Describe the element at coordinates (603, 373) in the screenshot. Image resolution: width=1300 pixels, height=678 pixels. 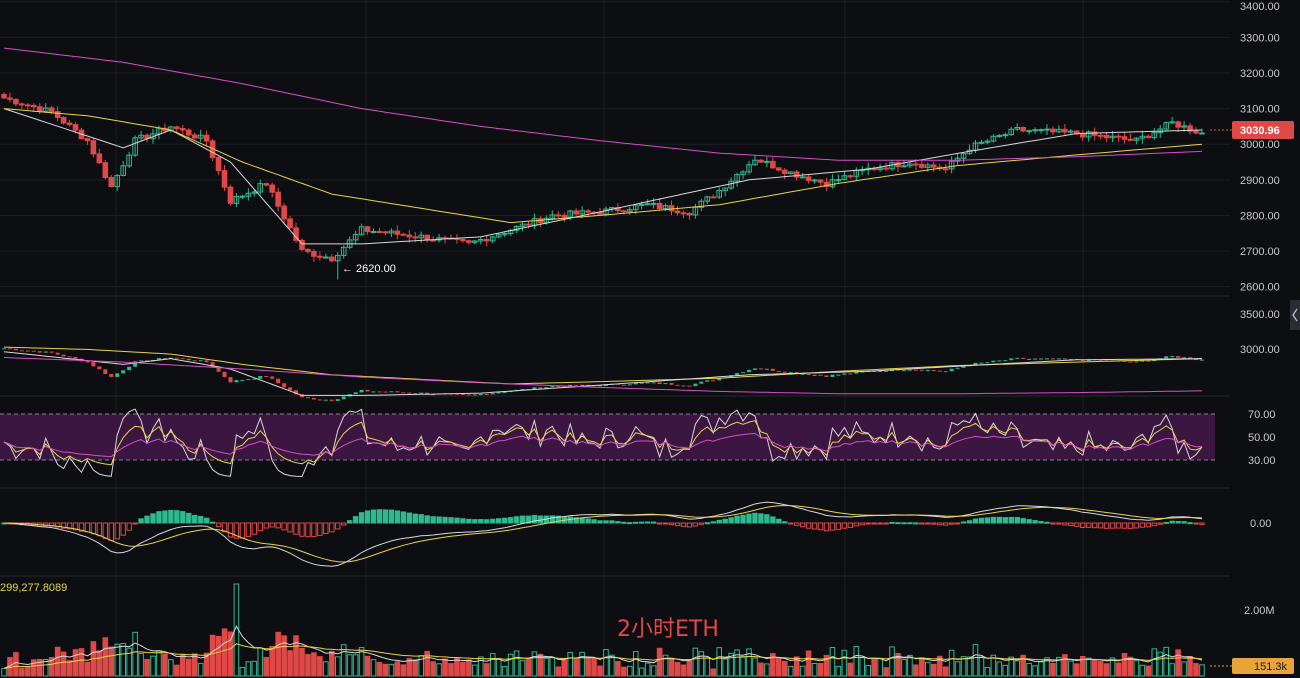
I see `pane2-white-line` at that location.